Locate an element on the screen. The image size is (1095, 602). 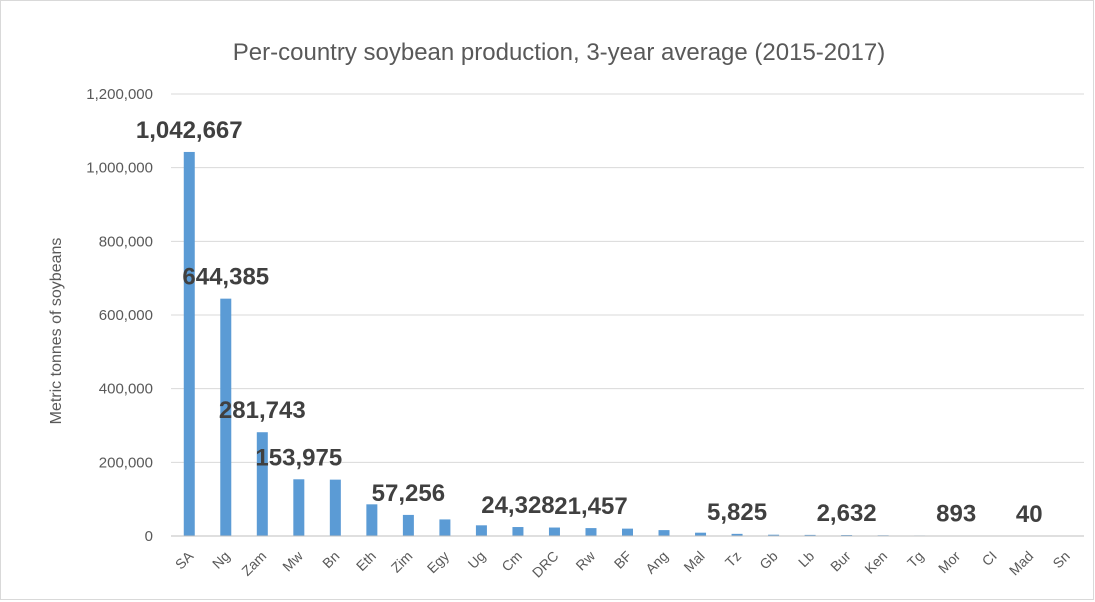
x-tick-label: Gb is located at coordinates (768, 560).